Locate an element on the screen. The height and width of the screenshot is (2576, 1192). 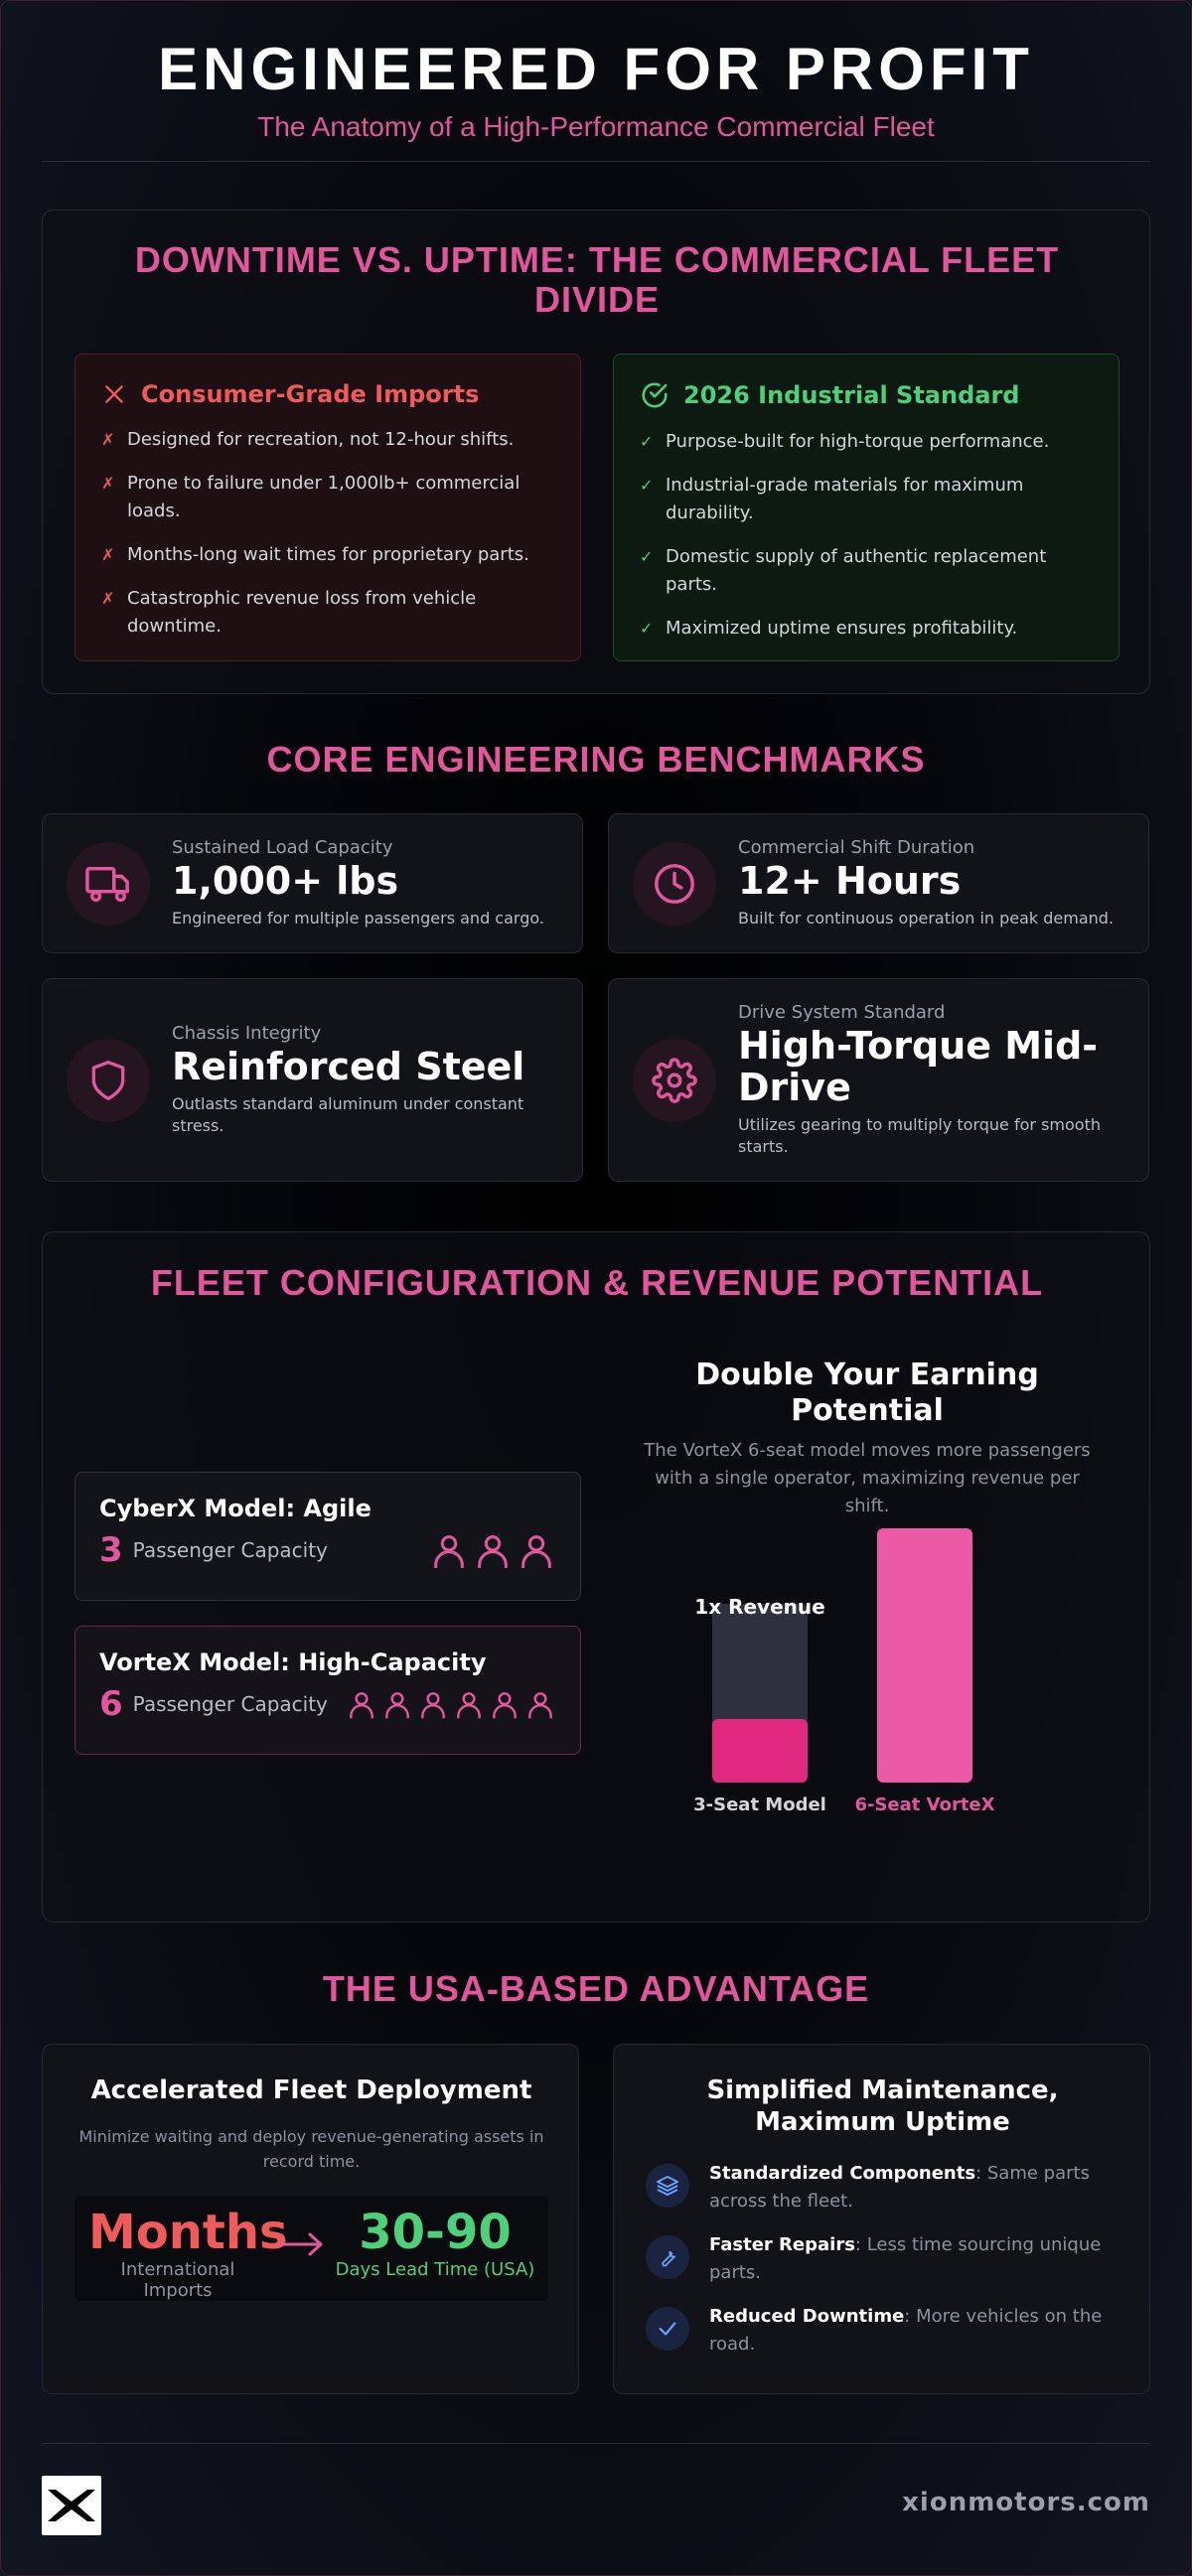
benchmark-value: 12+ Hours is located at coordinates (850, 881).